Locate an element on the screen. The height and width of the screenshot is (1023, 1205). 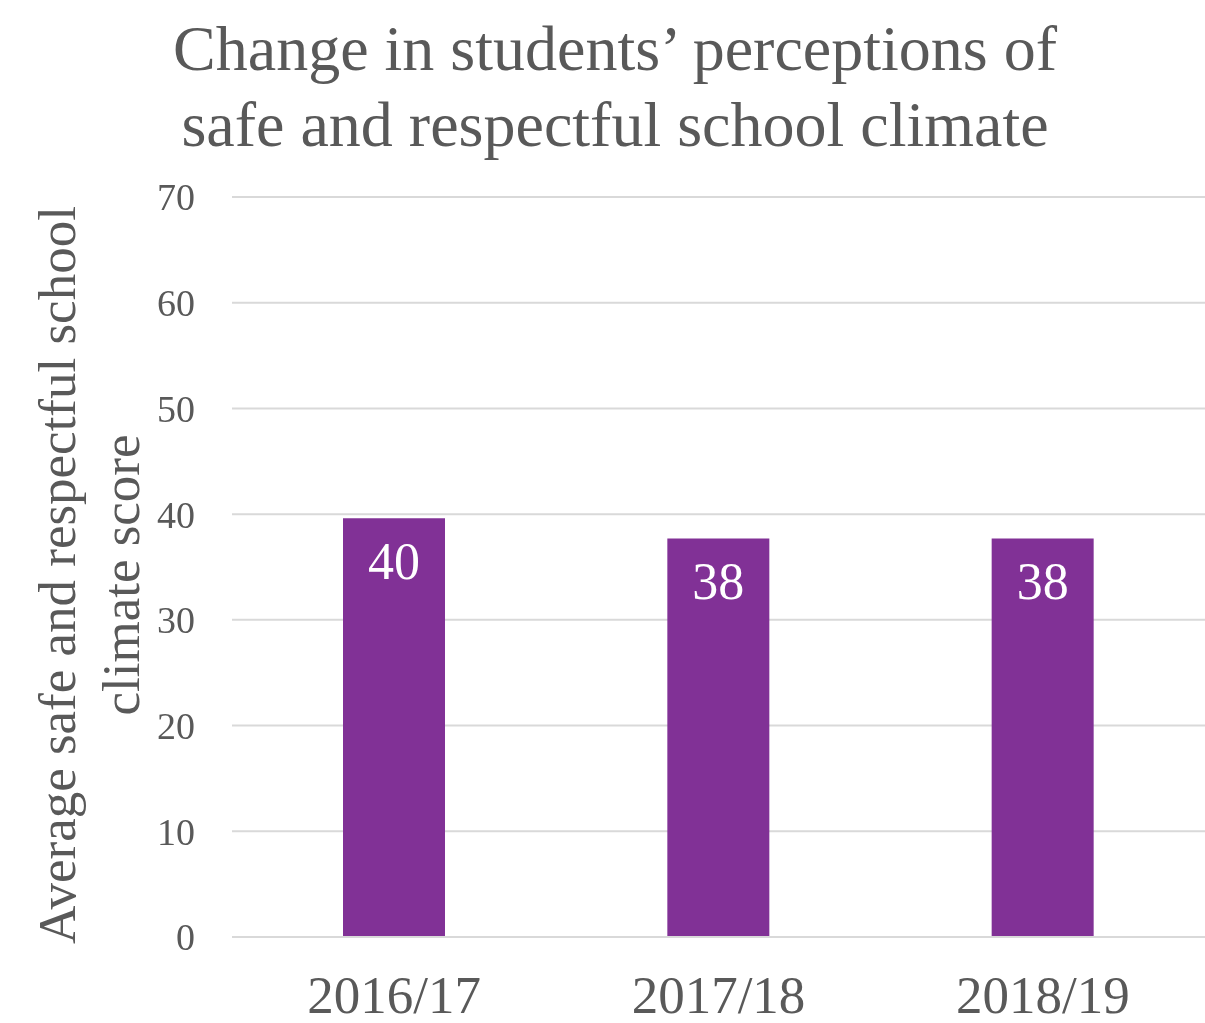
x-tick-label: 2016/17 is located at coordinates (394, 994).